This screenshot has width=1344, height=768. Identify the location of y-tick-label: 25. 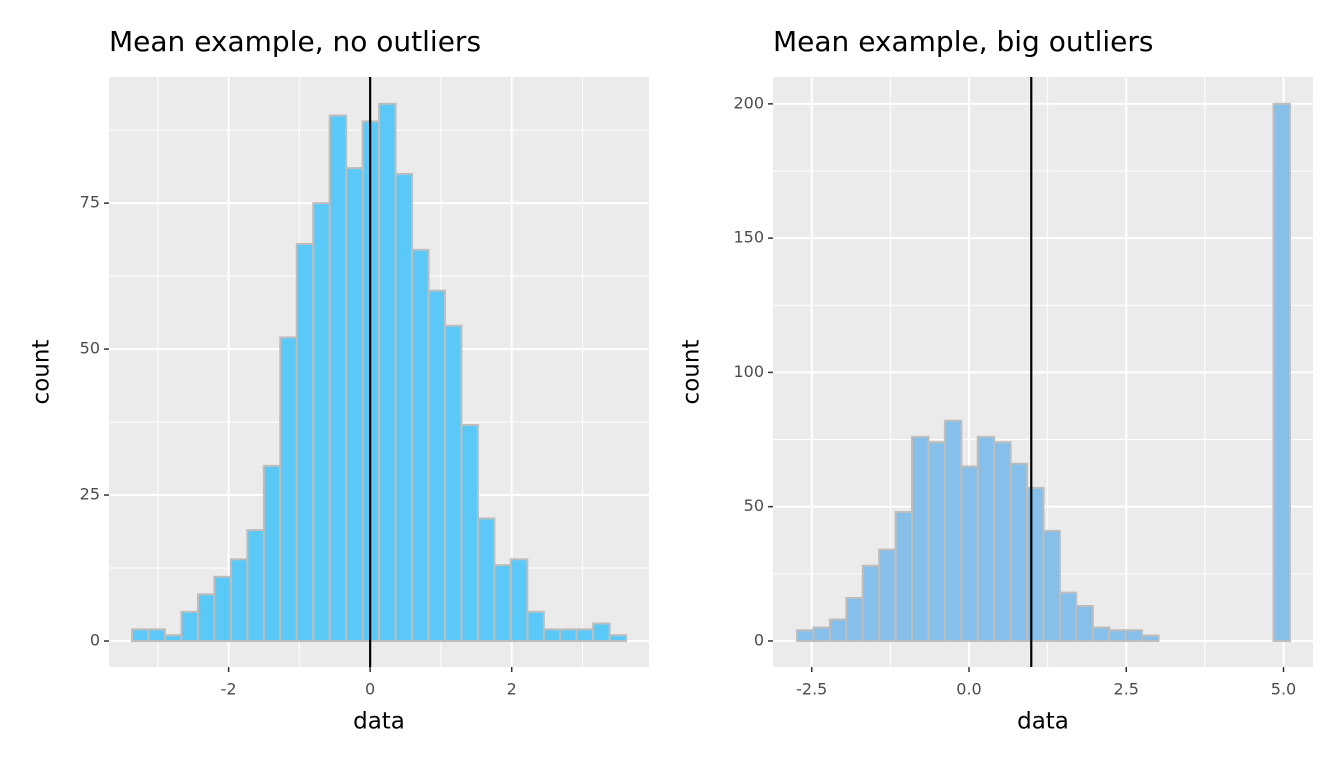
(90, 494).